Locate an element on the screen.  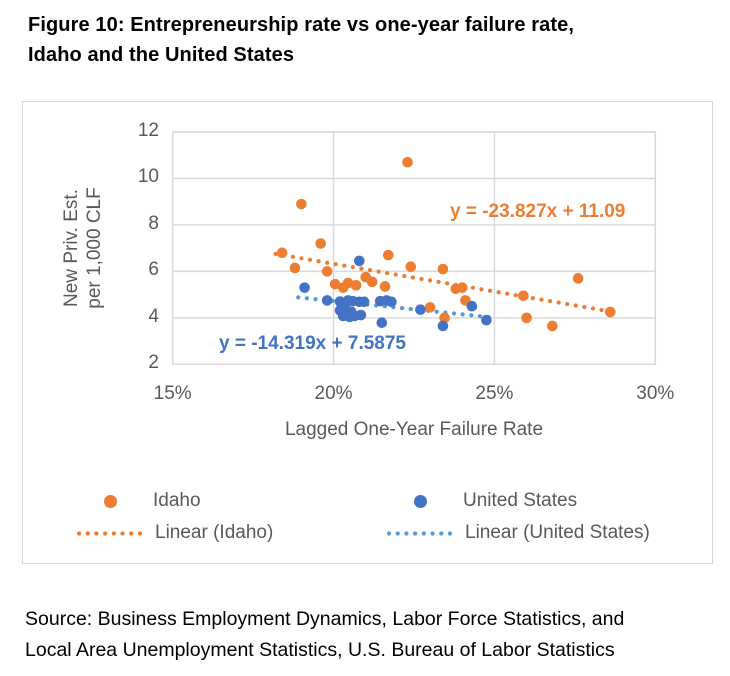
legend-label-linear-united-states: Linear (United States) is located at coordinates (557, 532).